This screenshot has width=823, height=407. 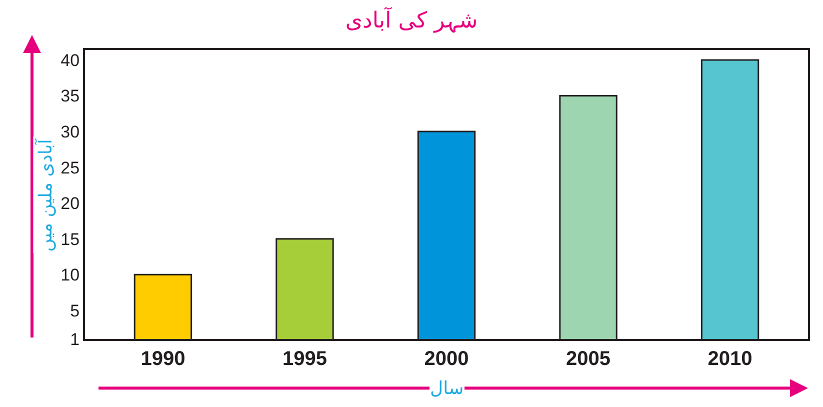 I want to click on y-tick-label: 5, so click(x=75, y=310).